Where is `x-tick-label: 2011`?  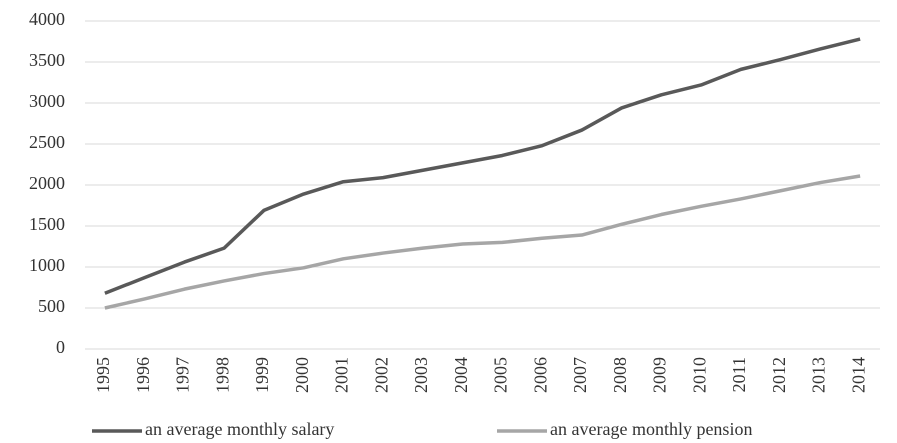
x-tick-label: 2011 is located at coordinates (739, 374).